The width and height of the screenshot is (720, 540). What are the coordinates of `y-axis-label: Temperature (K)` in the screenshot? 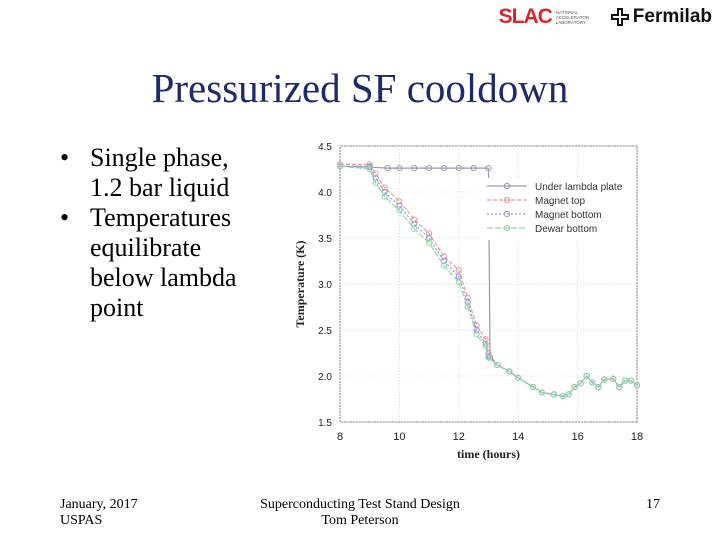 It's located at (300, 284).